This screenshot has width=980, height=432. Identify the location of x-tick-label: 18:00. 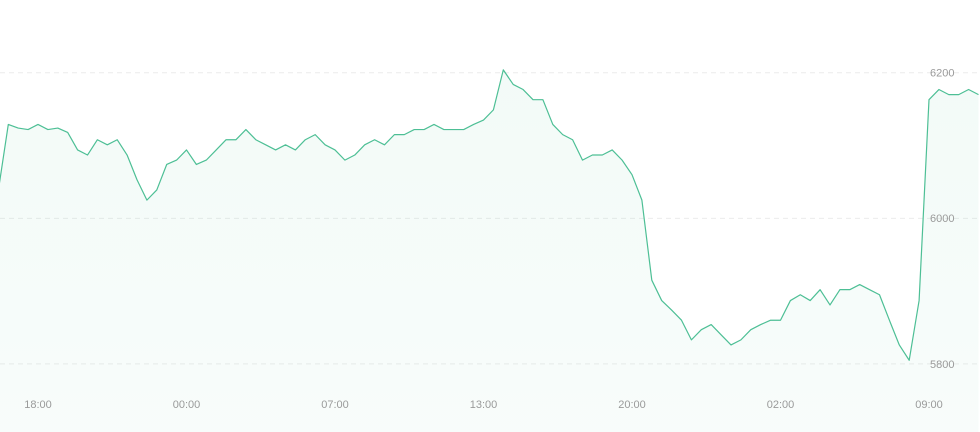
(38, 405).